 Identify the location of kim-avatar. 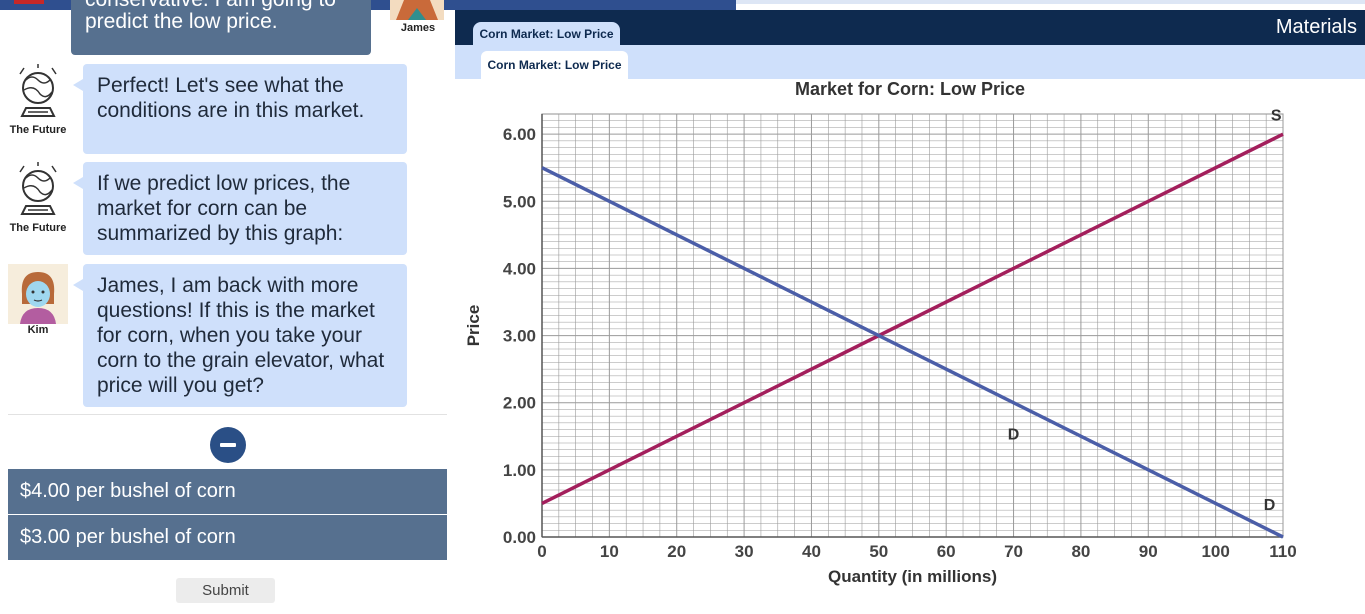
(38, 294).